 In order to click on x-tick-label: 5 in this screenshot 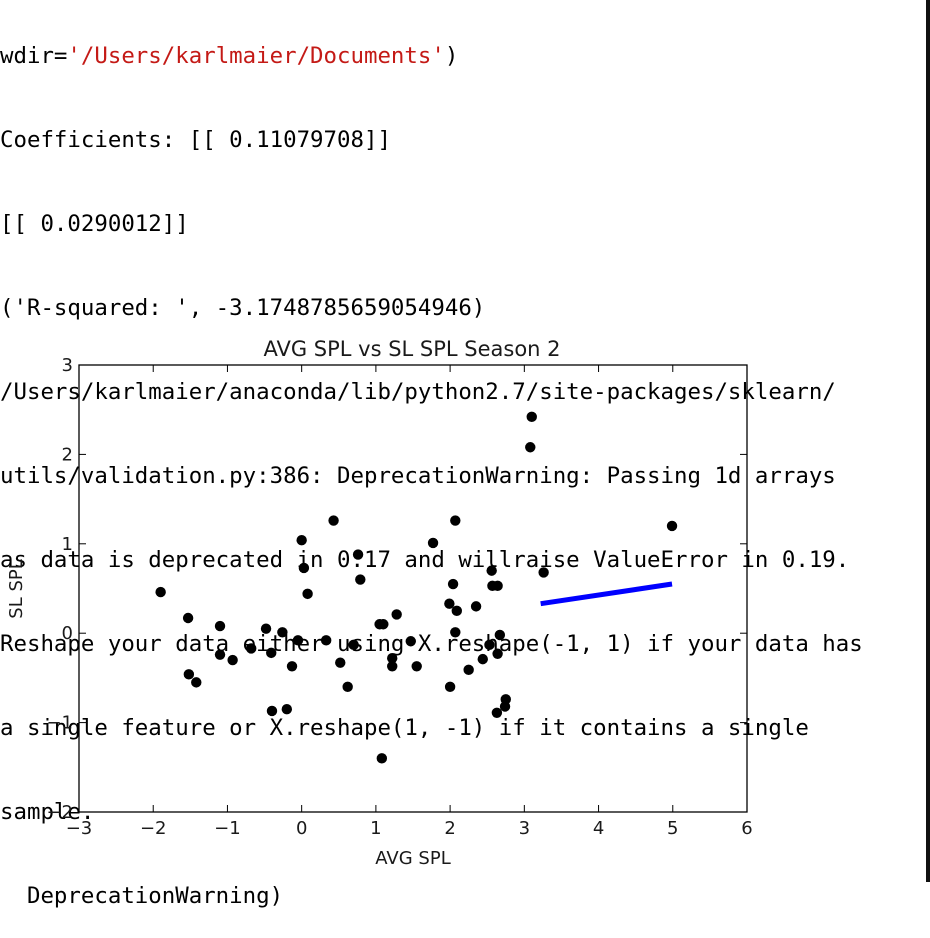, I will do `click(672, 828)`.